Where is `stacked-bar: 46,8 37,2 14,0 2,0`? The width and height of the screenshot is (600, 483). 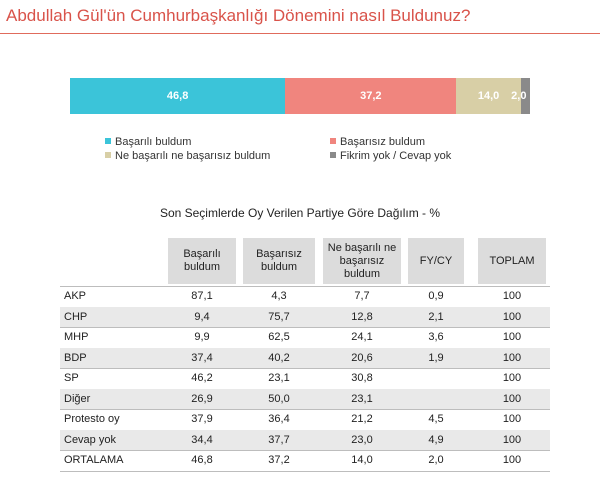
stacked-bar: 46,8 37,2 14,0 2,0 is located at coordinates (300, 96).